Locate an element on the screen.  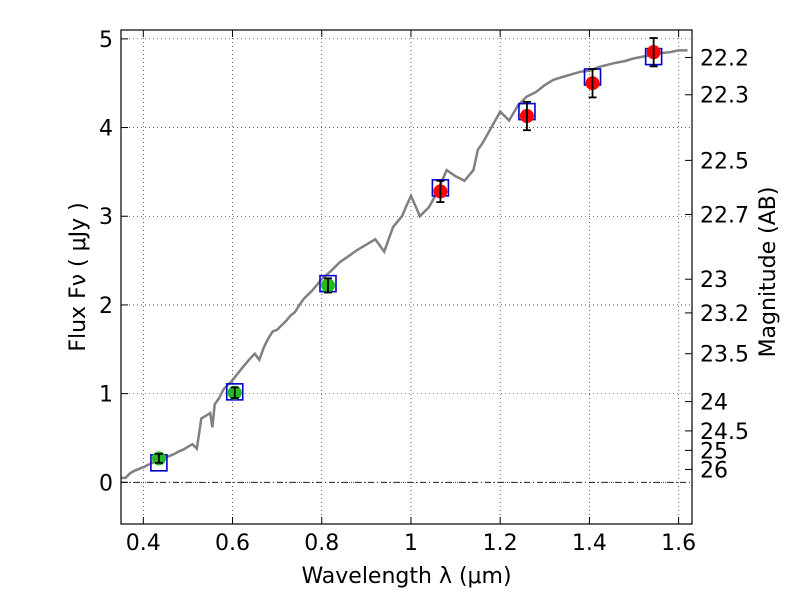
y-tick-label: 0 is located at coordinates (106, 483).